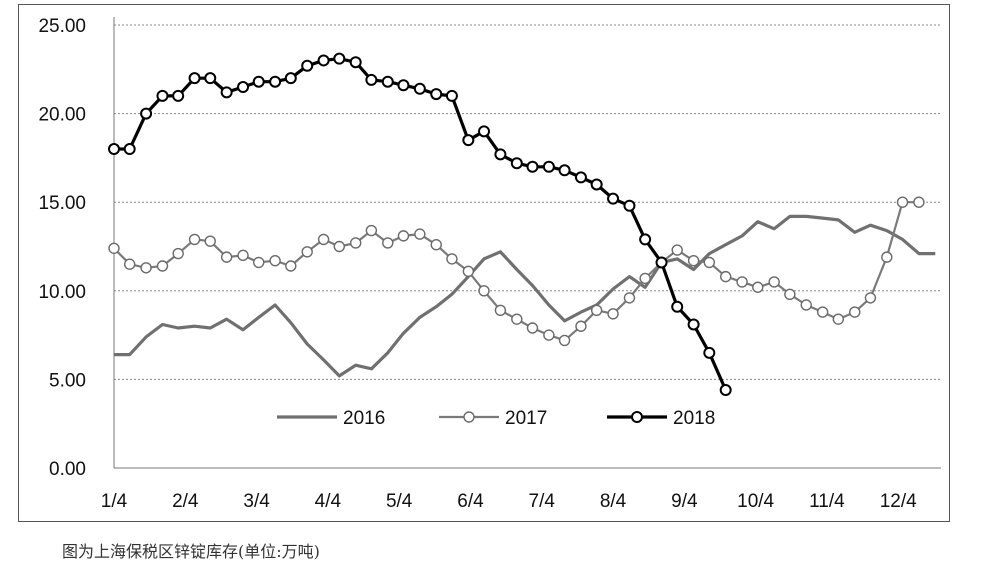 Image resolution: width=992 pixels, height=572 pixels. Describe the element at coordinates (185, 501) in the screenshot. I see `x-tick-label: 2/4` at that location.